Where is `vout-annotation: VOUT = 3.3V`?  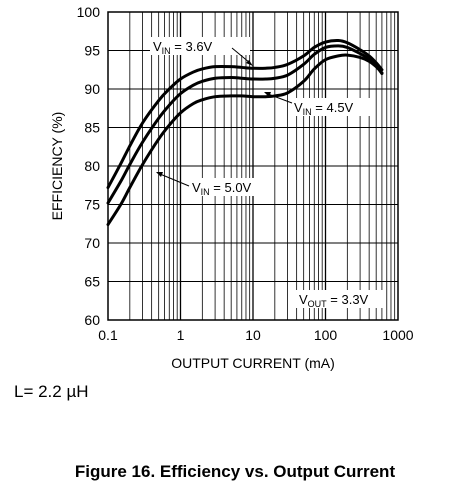 vout-annotation: VOUT = 3.3V is located at coordinates (341, 299).